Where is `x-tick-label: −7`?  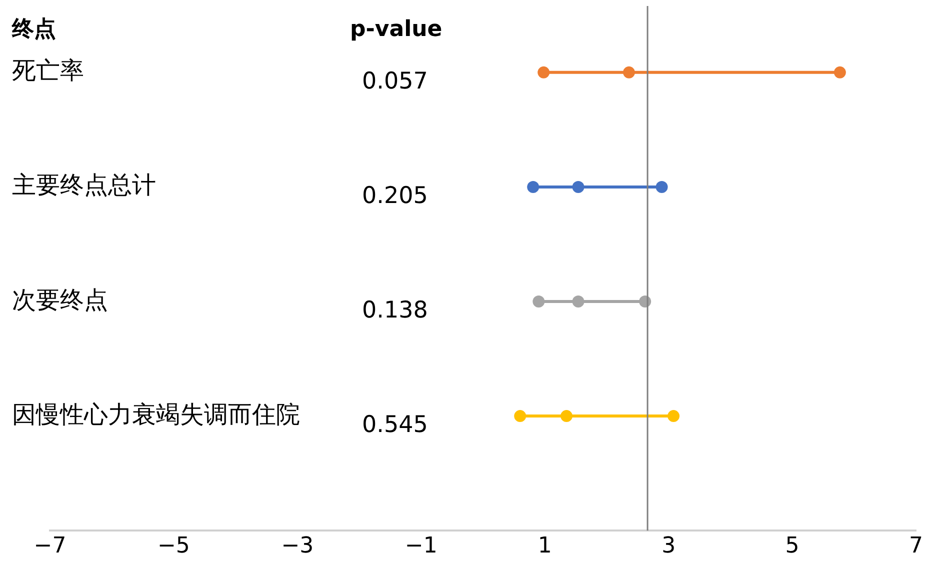
x-tick-label: −7 is located at coordinates (50, 546).